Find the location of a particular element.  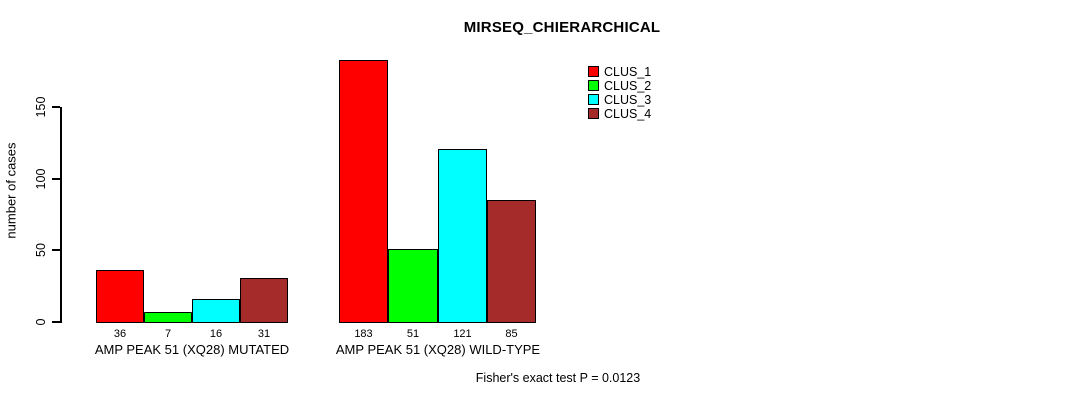

bar-clus-4-wild-type is located at coordinates (511, 261).